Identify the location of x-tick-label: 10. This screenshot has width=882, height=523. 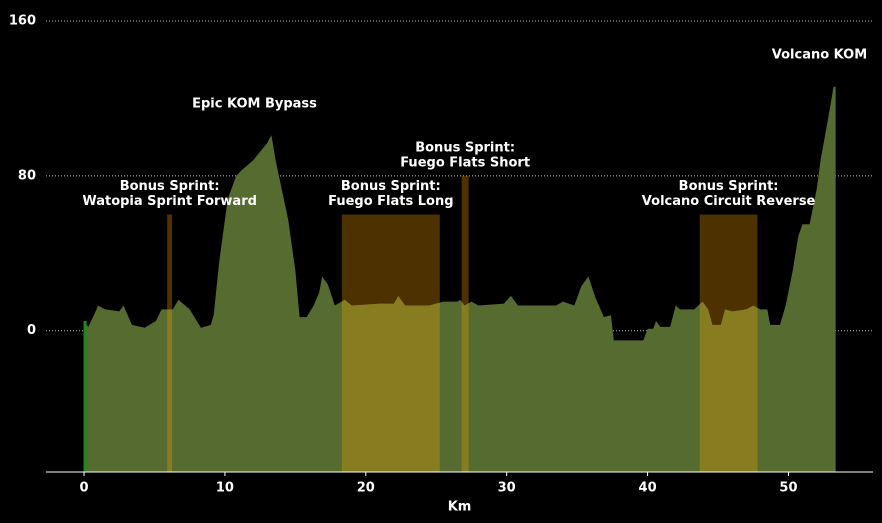
(225, 488).